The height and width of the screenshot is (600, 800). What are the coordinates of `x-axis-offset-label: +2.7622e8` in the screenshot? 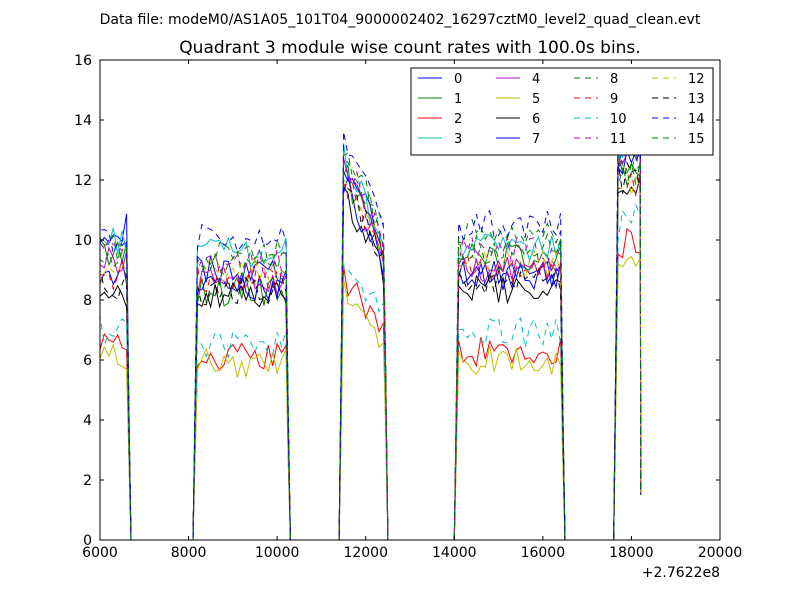 It's located at (681, 573).